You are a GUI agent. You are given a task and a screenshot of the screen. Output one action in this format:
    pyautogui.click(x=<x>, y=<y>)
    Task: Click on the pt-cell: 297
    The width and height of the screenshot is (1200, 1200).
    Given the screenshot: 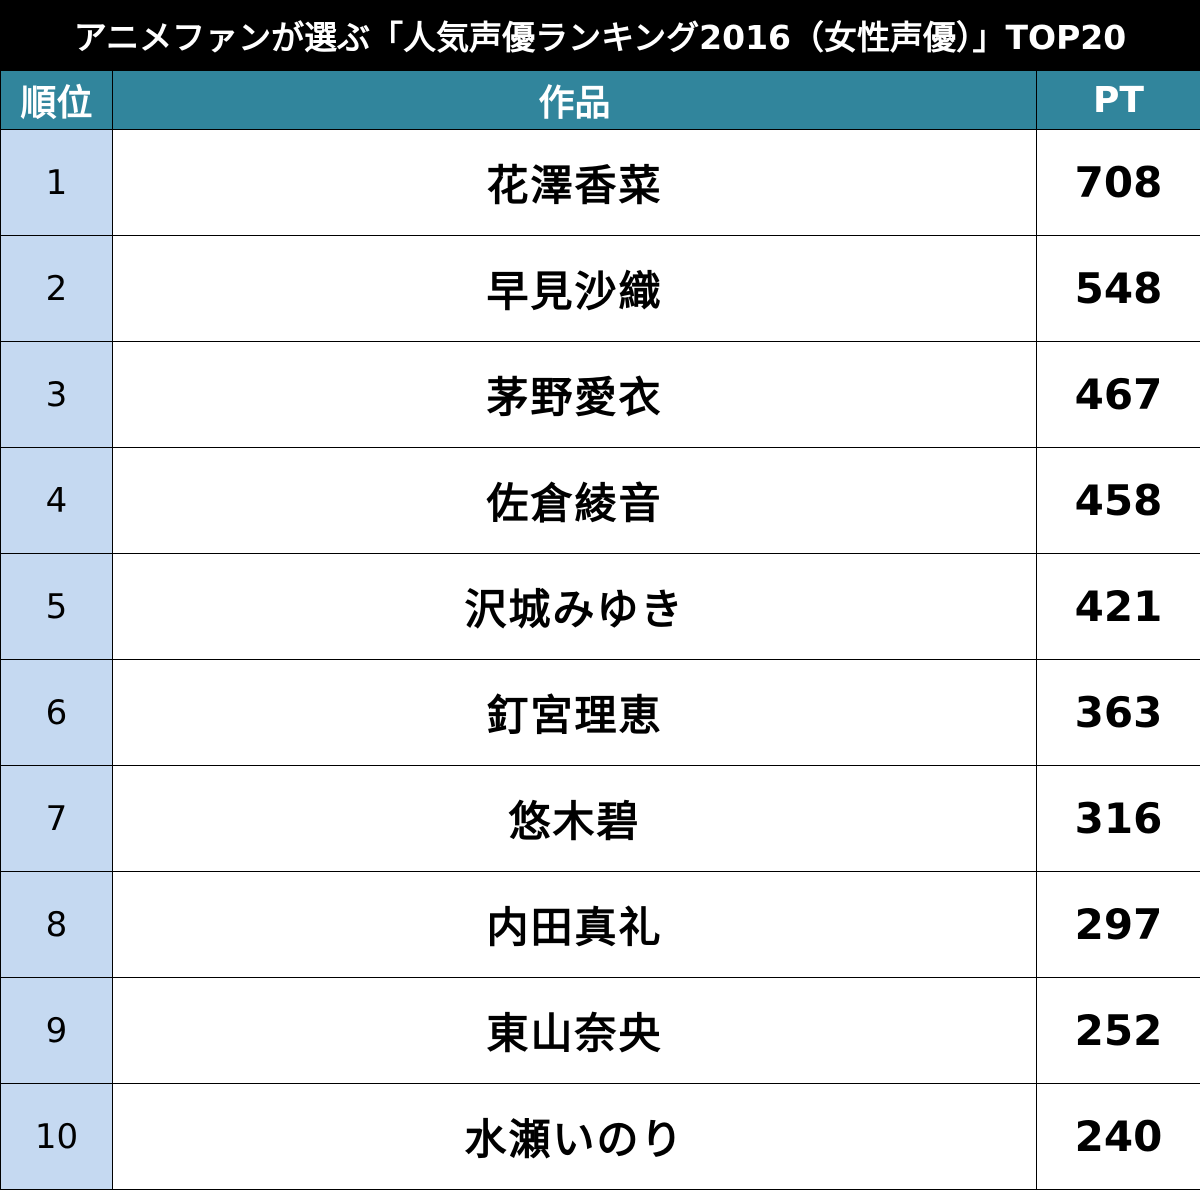 What is the action you would take?
    pyautogui.click(x=1118, y=924)
    